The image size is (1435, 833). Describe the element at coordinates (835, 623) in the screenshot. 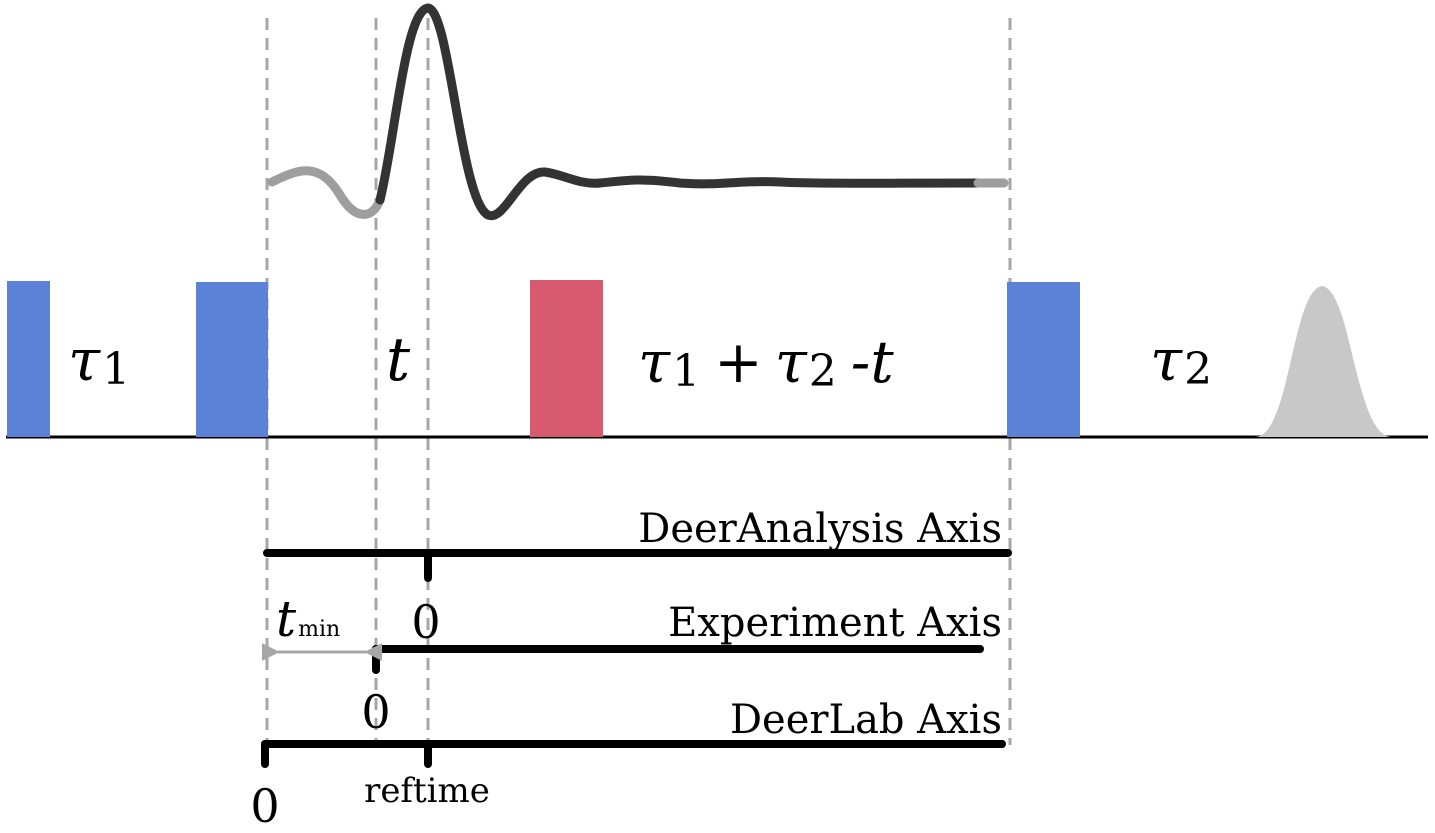

I see `experiment-axis-label: Experiment Axis` at that location.